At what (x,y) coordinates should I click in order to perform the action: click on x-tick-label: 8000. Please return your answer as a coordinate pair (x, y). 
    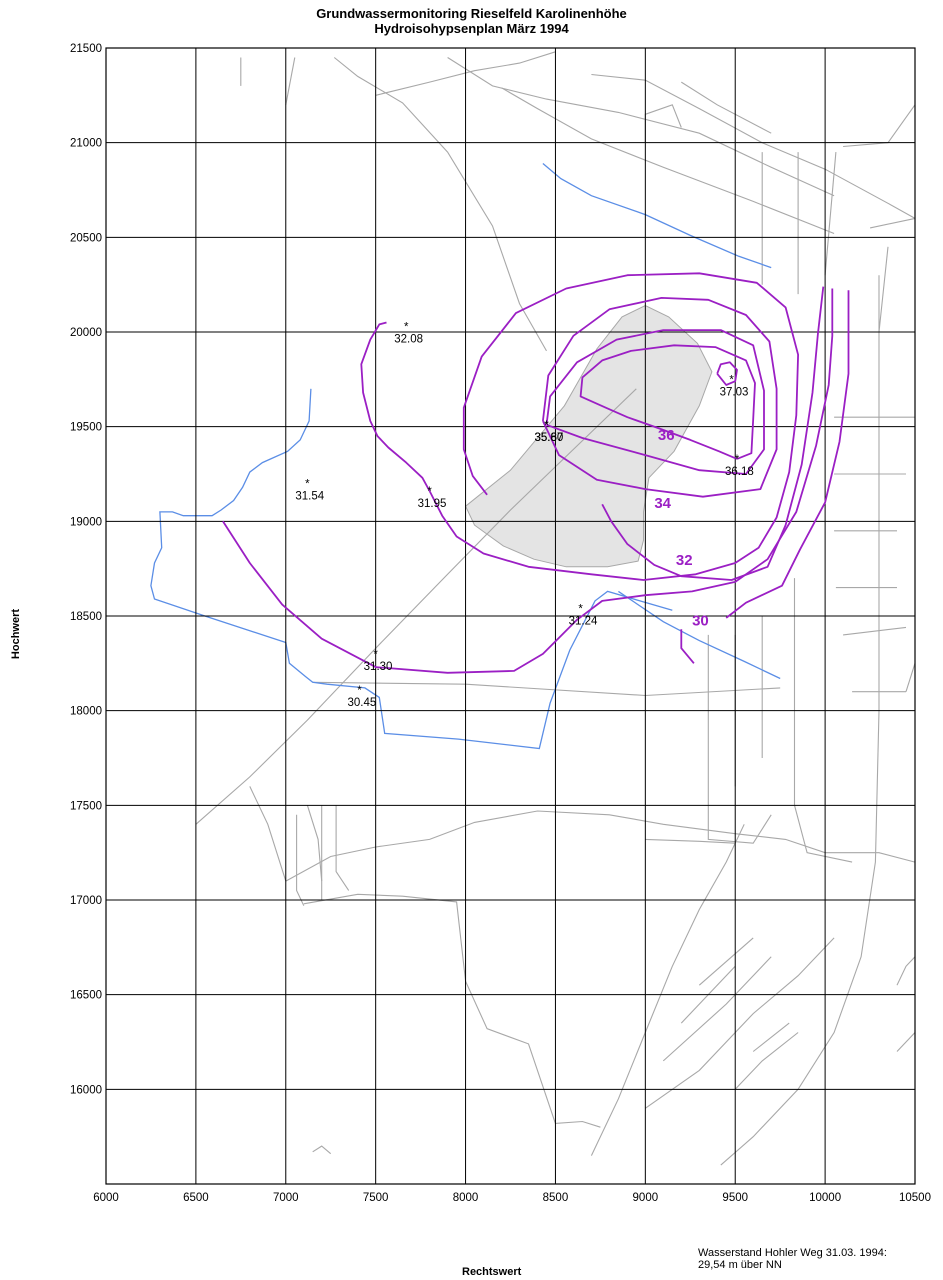
    Looking at the image, I should click on (466, 1198).